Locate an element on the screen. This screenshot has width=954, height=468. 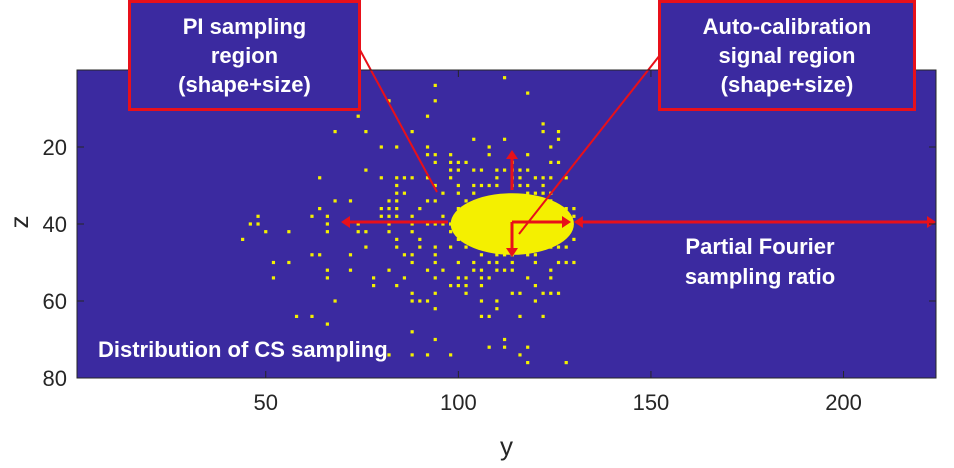
y-tick-label: 60 is located at coordinates (55, 301).